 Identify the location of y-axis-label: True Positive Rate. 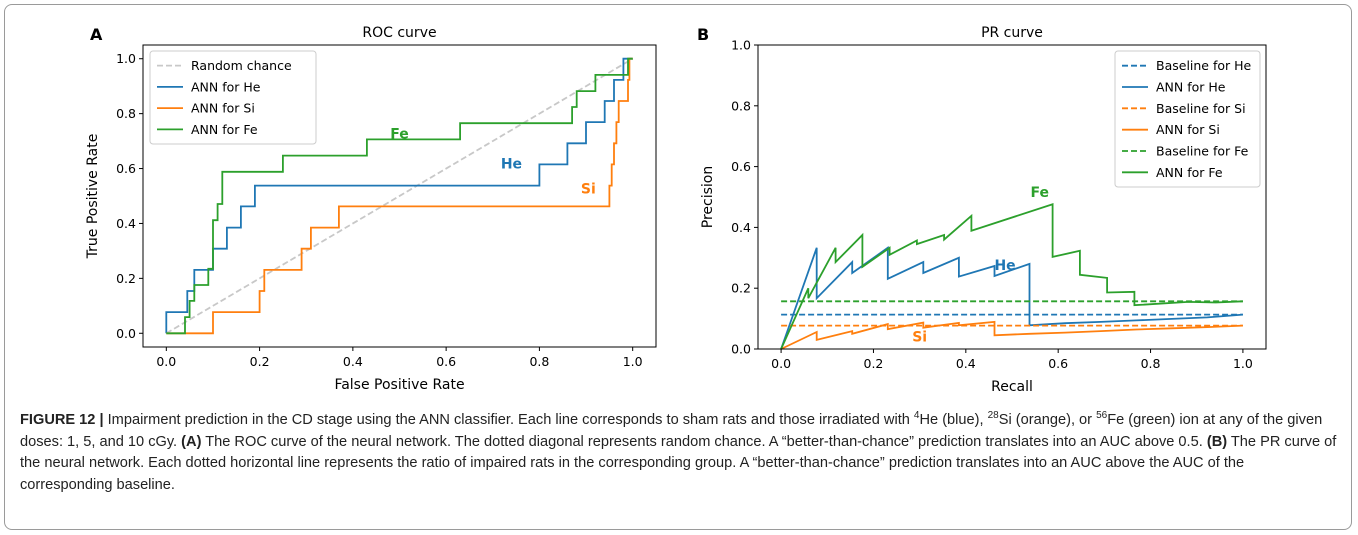
(93, 197).